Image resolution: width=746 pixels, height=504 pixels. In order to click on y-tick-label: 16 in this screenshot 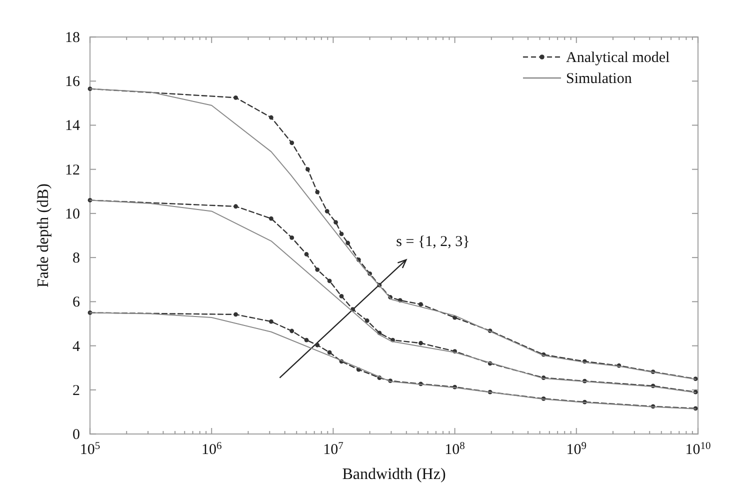, I will do `click(72, 82)`.